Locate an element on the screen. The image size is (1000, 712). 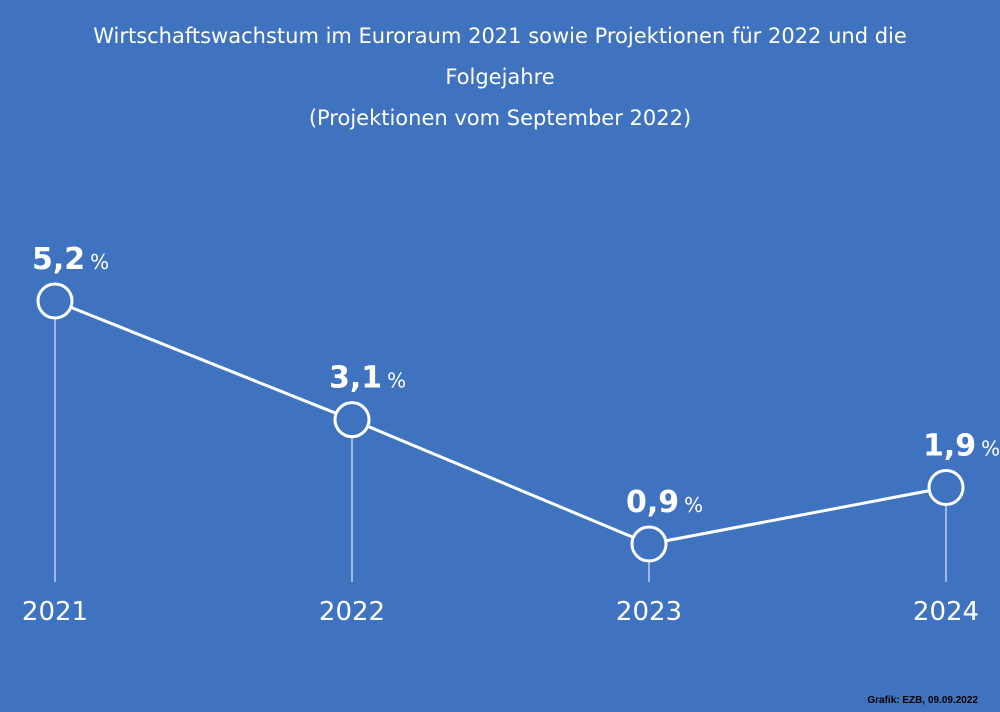
x-tick-label-2023: 2023 is located at coordinates (649, 612).